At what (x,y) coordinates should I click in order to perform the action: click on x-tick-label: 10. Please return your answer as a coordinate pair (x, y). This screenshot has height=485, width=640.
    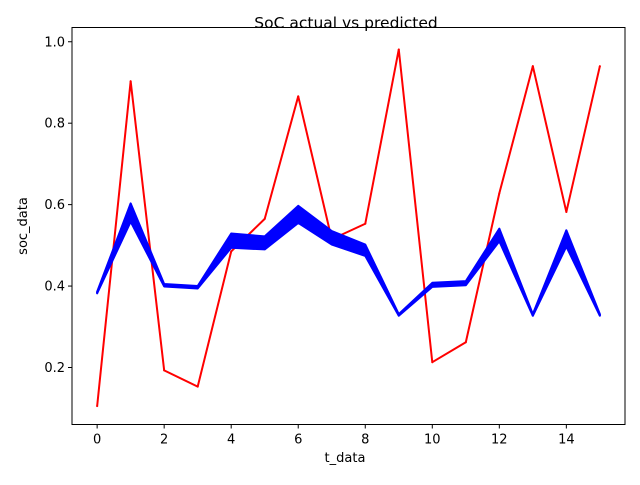
    Looking at the image, I should click on (432, 440).